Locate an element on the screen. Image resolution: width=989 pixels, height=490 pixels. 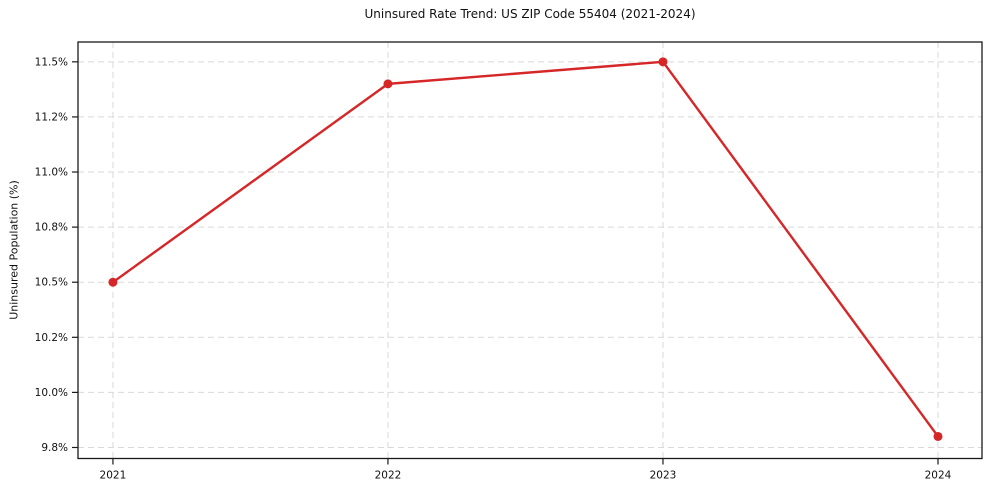
y-tick-label: 11.5% is located at coordinates (51, 62).